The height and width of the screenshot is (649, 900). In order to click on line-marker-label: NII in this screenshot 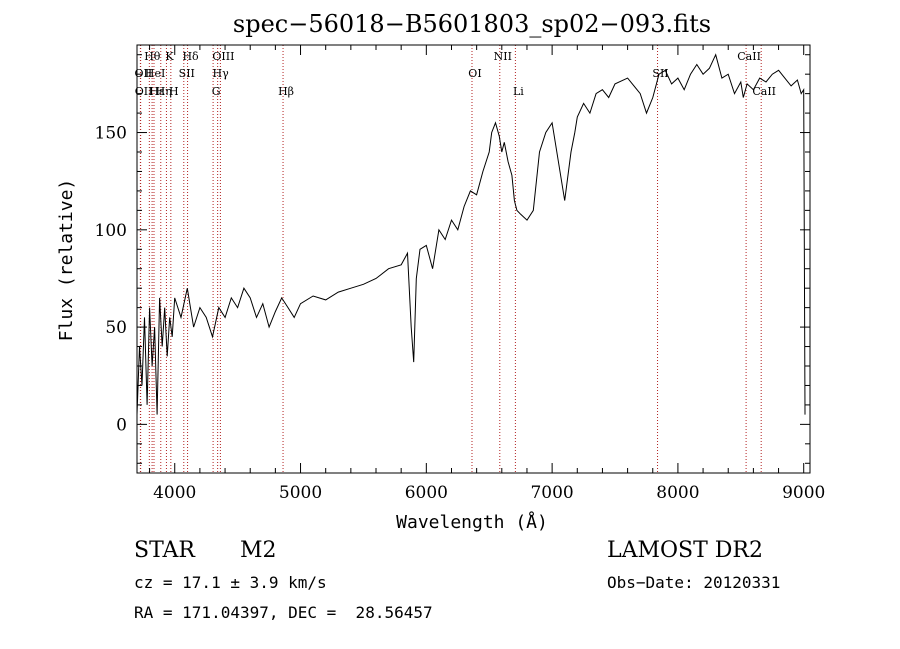, I will do `click(503, 56)`.